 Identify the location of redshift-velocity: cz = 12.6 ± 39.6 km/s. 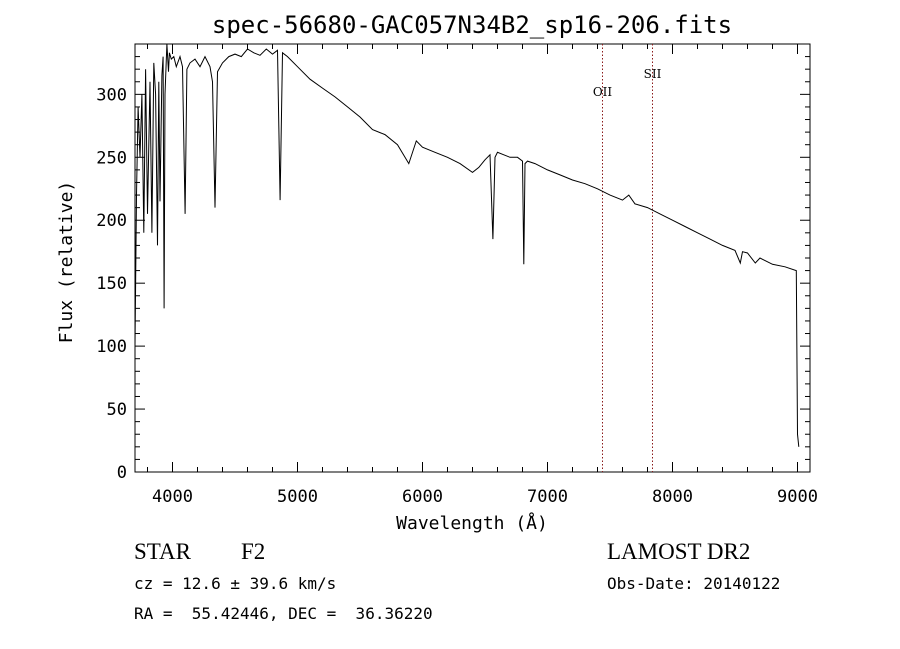
(235, 583).